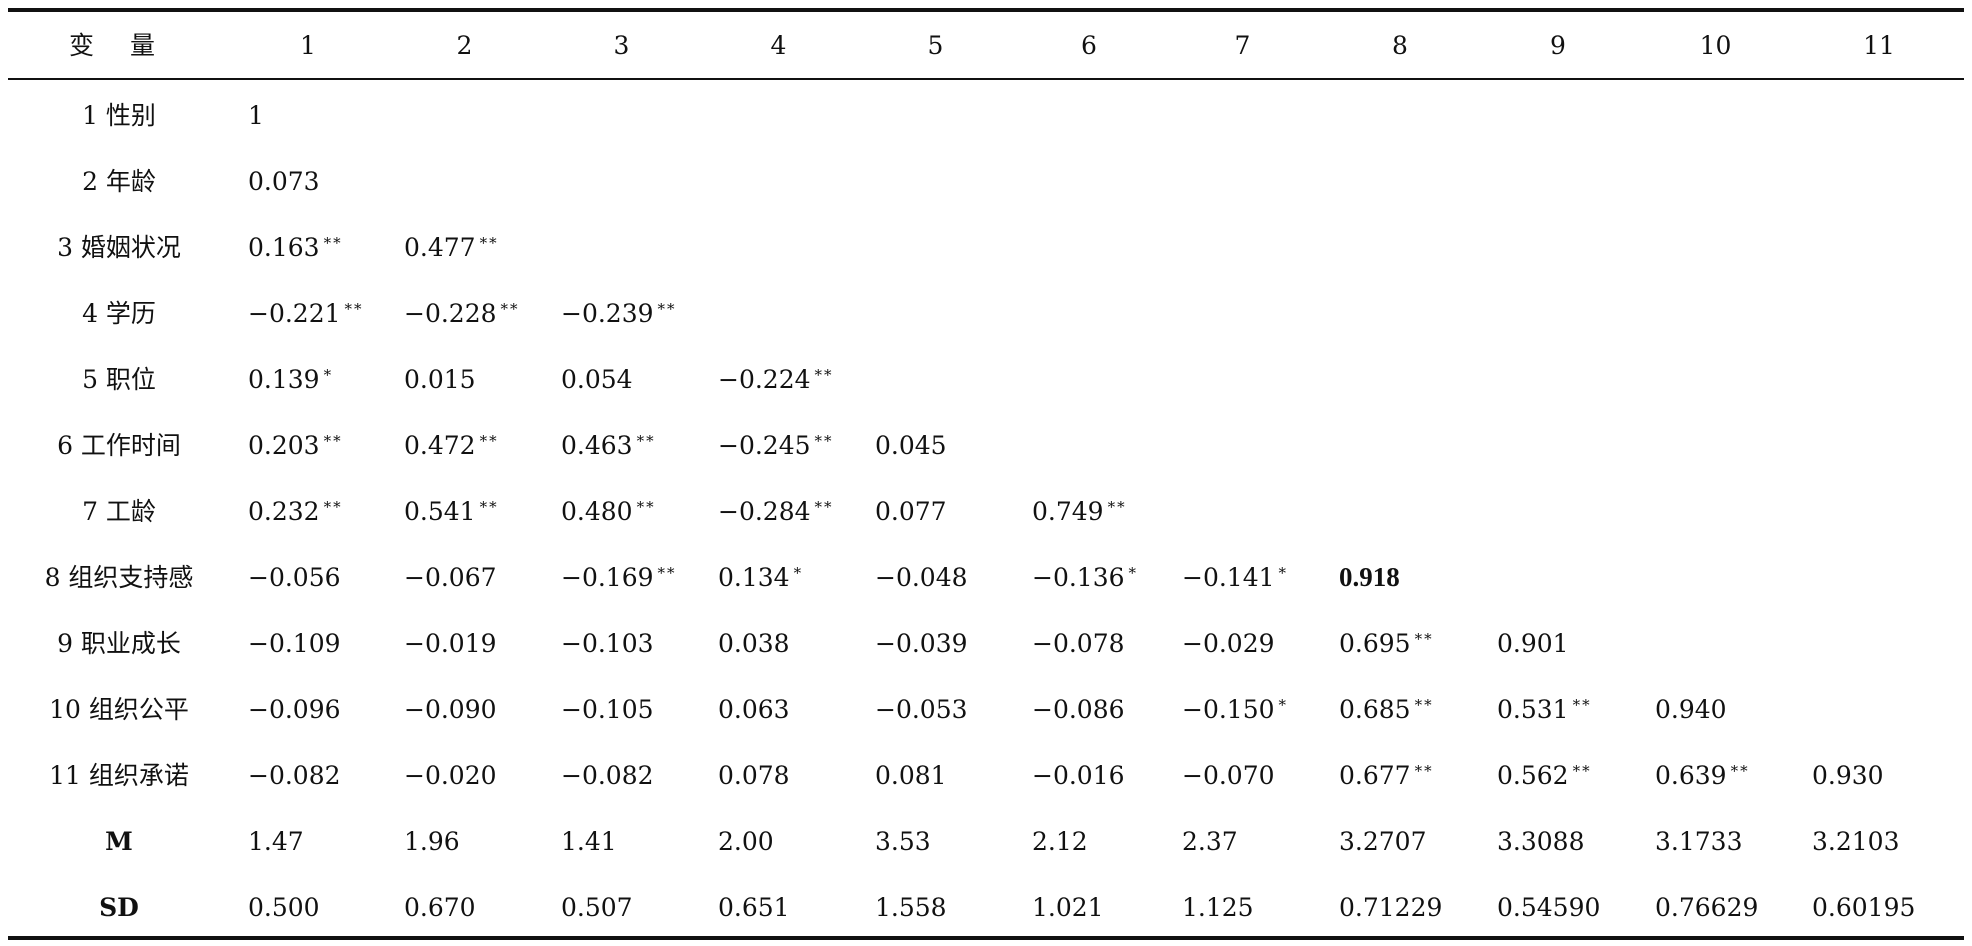  I want to click on cell-value: 3.1733, so click(1699, 841).